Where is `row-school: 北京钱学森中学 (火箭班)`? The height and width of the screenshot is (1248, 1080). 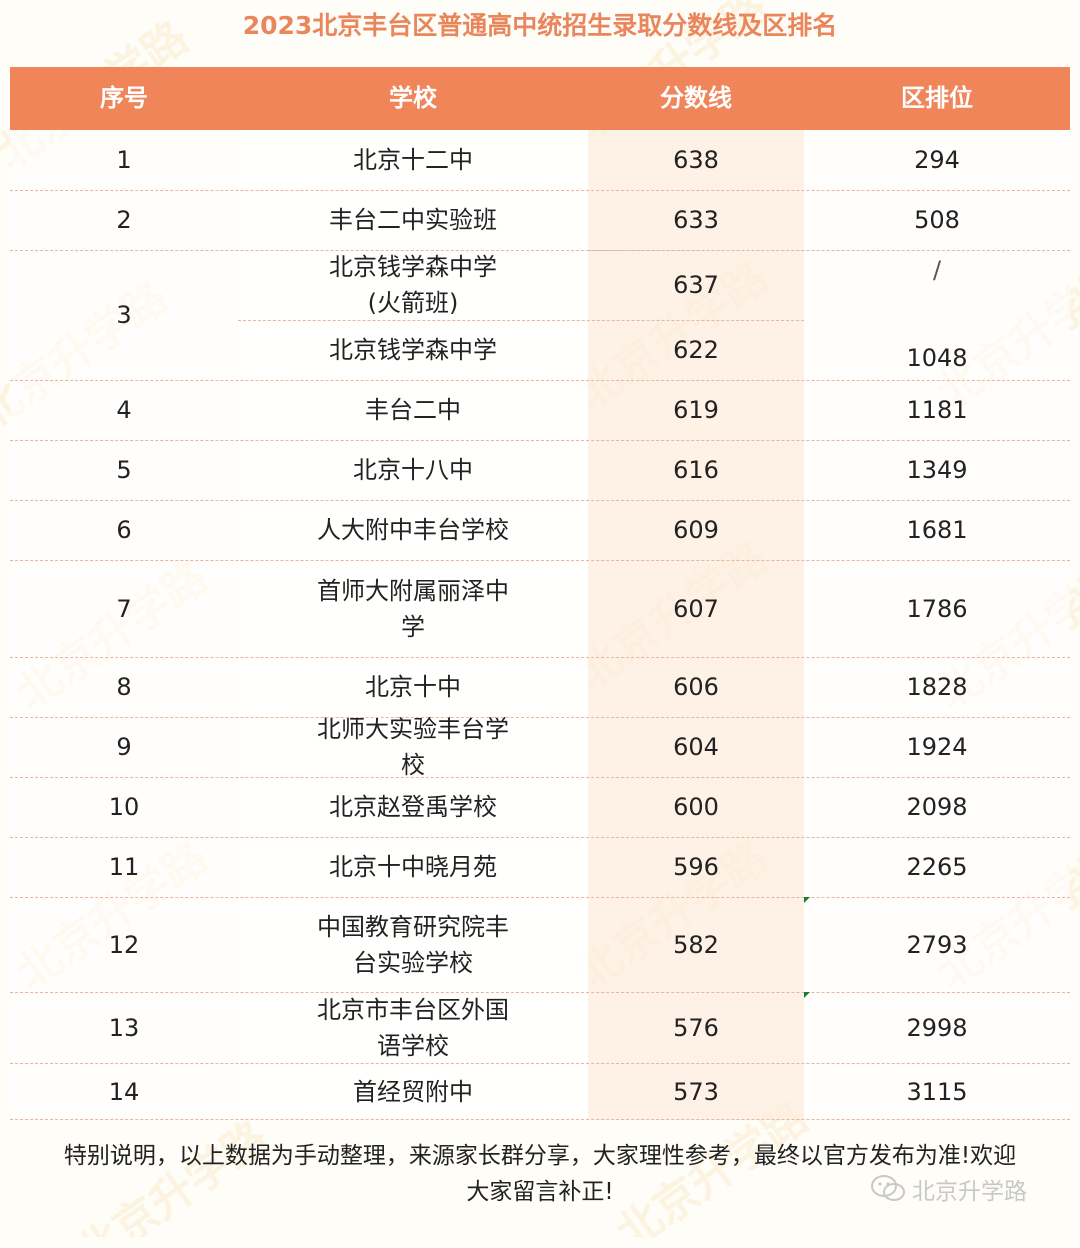
row-school: 北京钱学森中学 (火箭班) is located at coordinates (413, 285).